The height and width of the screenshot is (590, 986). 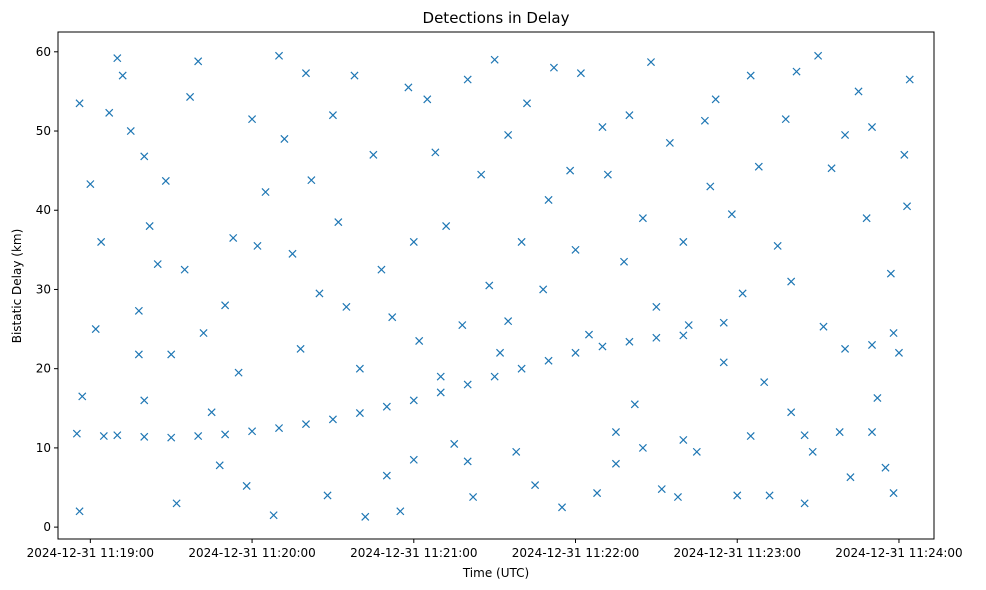 What do you see at coordinates (575, 553) in the screenshot?
I see `x-tick-label: 2024-12-31 11:22:00` at bounding box center [575, 553].